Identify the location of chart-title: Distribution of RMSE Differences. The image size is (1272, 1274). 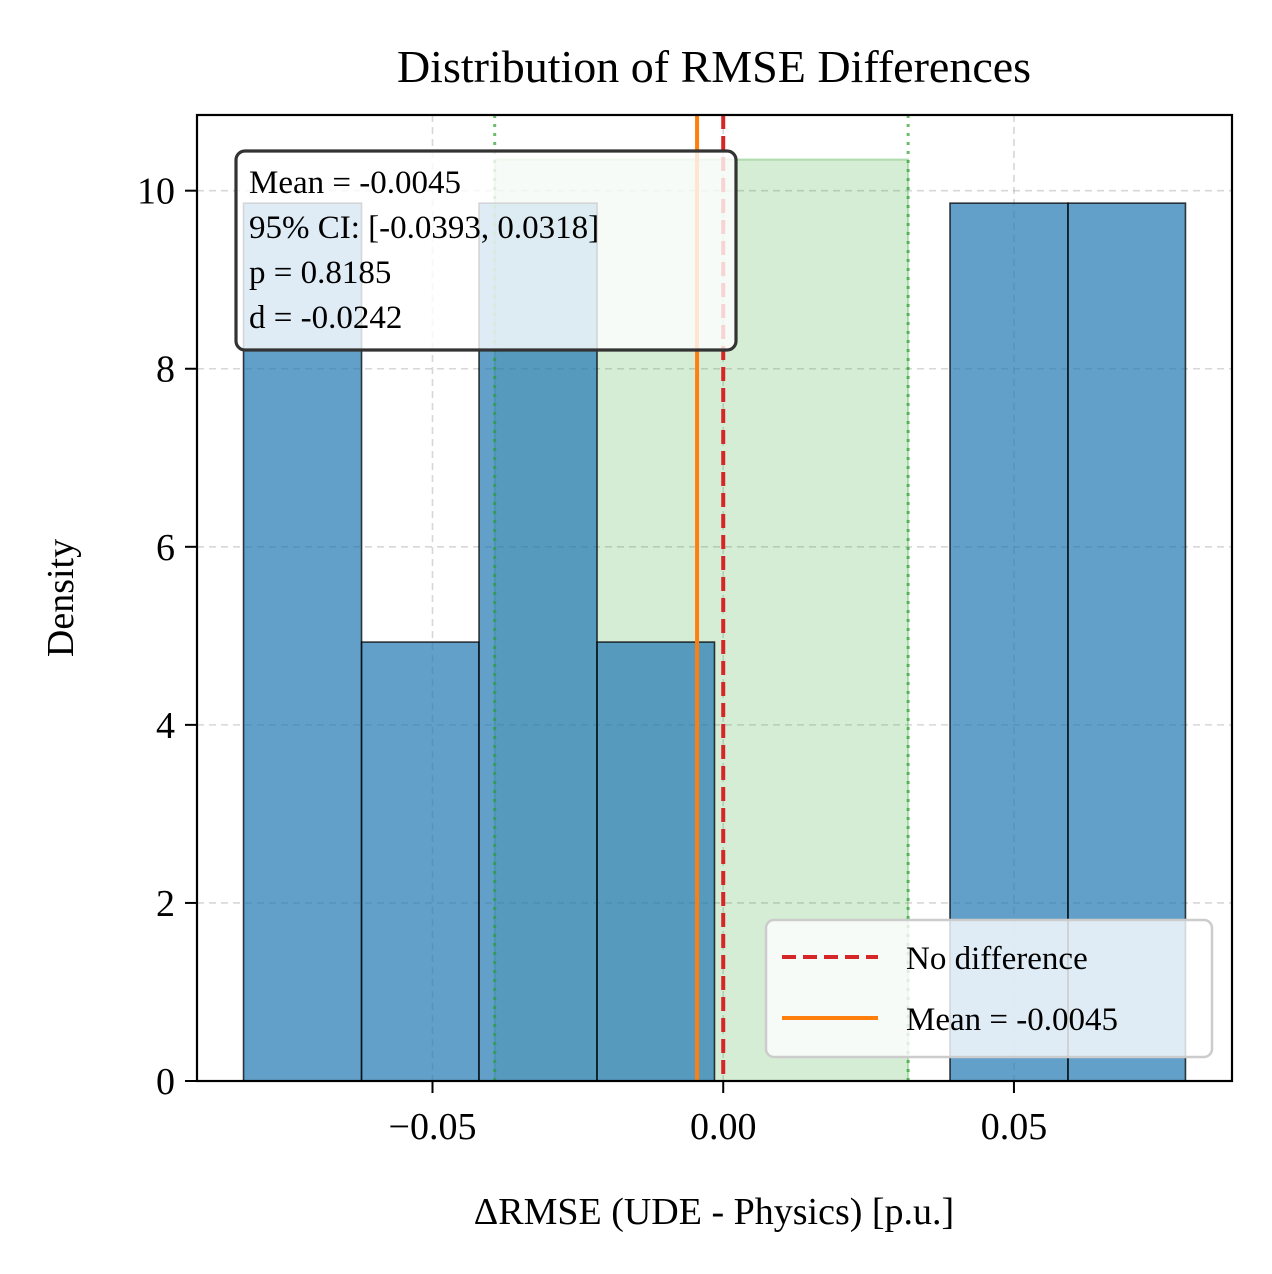
(714, 66).